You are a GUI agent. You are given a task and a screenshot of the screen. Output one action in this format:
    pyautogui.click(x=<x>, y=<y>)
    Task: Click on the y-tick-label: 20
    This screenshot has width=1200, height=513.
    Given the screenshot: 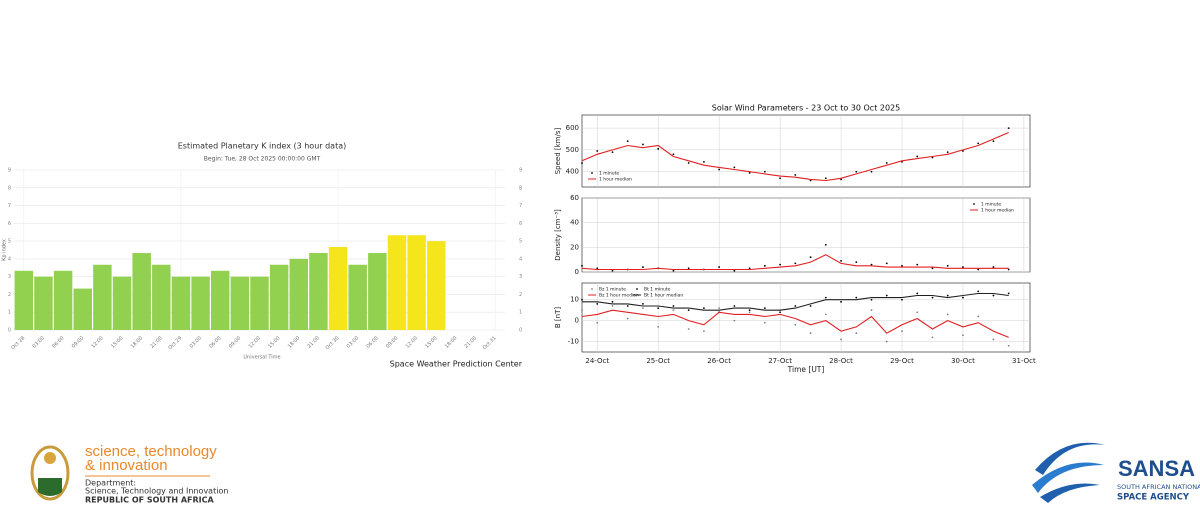 What is the action you would take?
    pyautogui.click(x=574, y=247)
    